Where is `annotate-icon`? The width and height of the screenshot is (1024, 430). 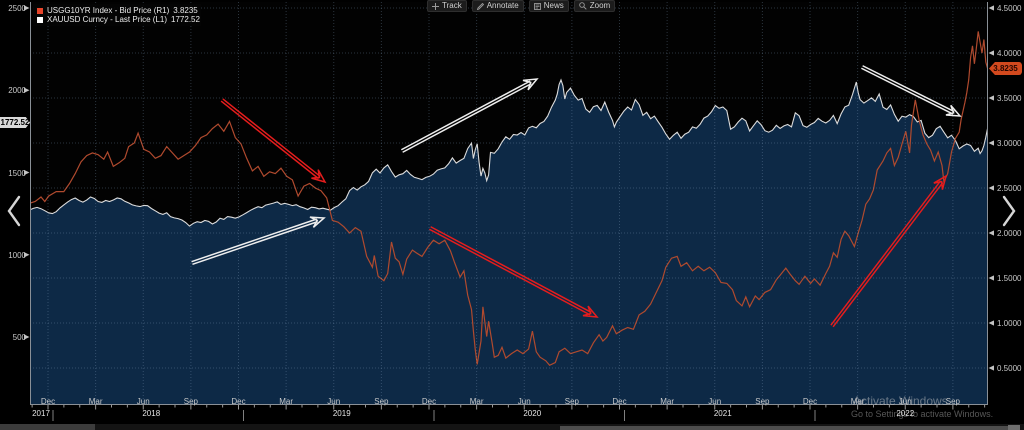 annotate-icon is located at coordinates (480, 6).